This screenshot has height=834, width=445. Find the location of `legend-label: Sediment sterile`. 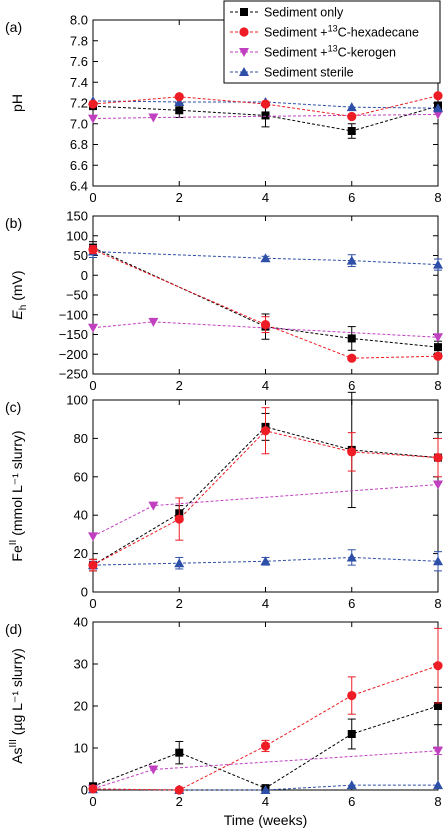

legend-label: Sediment sterile is located at coordinates (309, 73).